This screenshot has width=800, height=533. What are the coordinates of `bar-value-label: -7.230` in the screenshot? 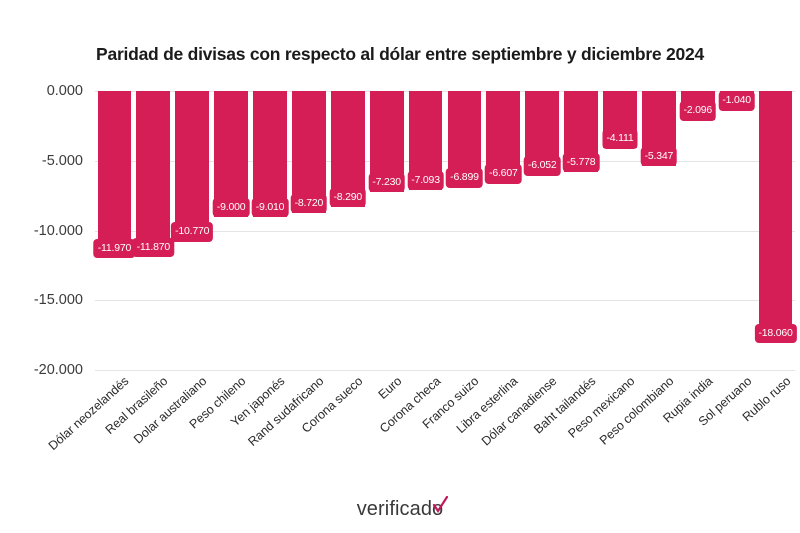 It's located at (386, 182).